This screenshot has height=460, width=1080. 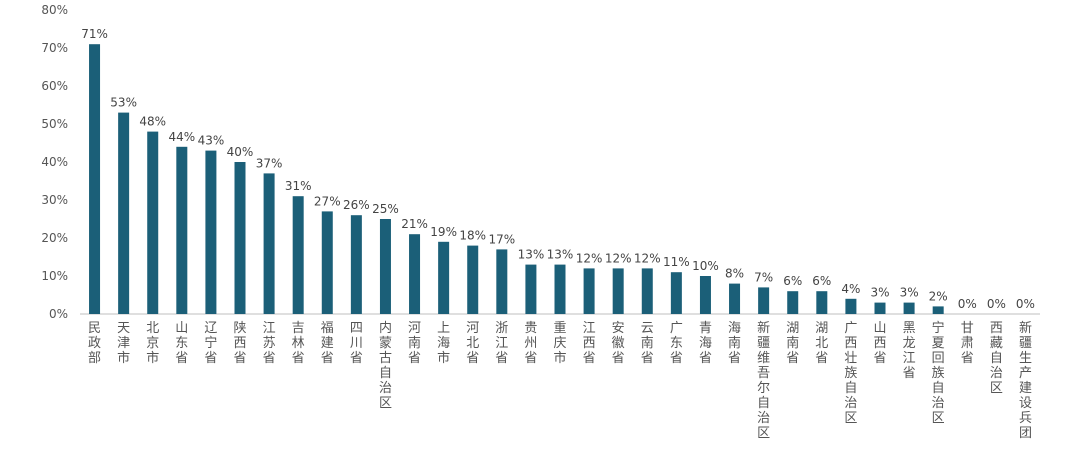 I want to click on category-label: 浙江省, so click(x=501, y=343).